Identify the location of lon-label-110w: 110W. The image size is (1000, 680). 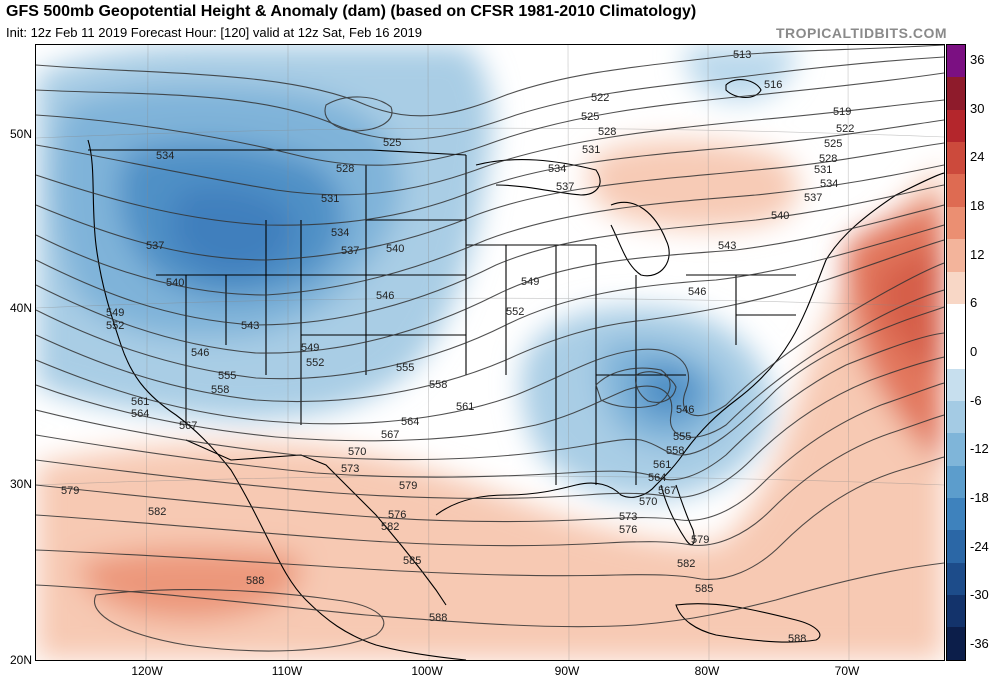
(287, 671).